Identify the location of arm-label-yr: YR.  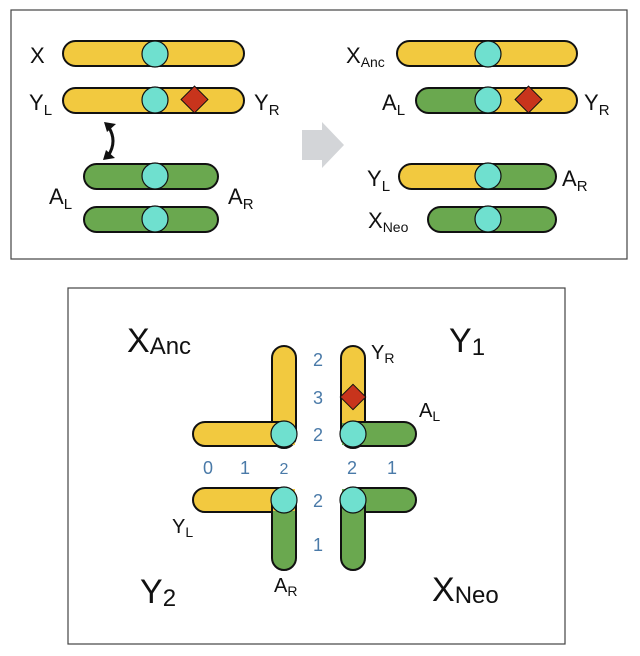
(382, 354).